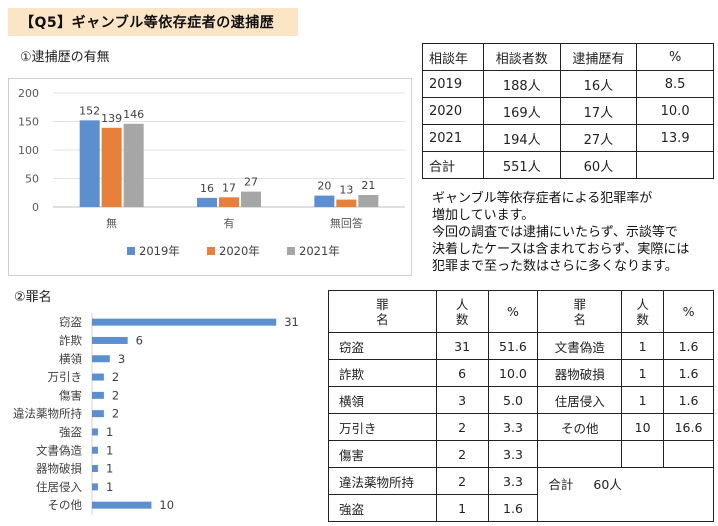 The height and width of the screenshot is (526, 718). Describe the element at coordinates (70, 395) in the screenshot. I see `category-label: 傷害` at that location.